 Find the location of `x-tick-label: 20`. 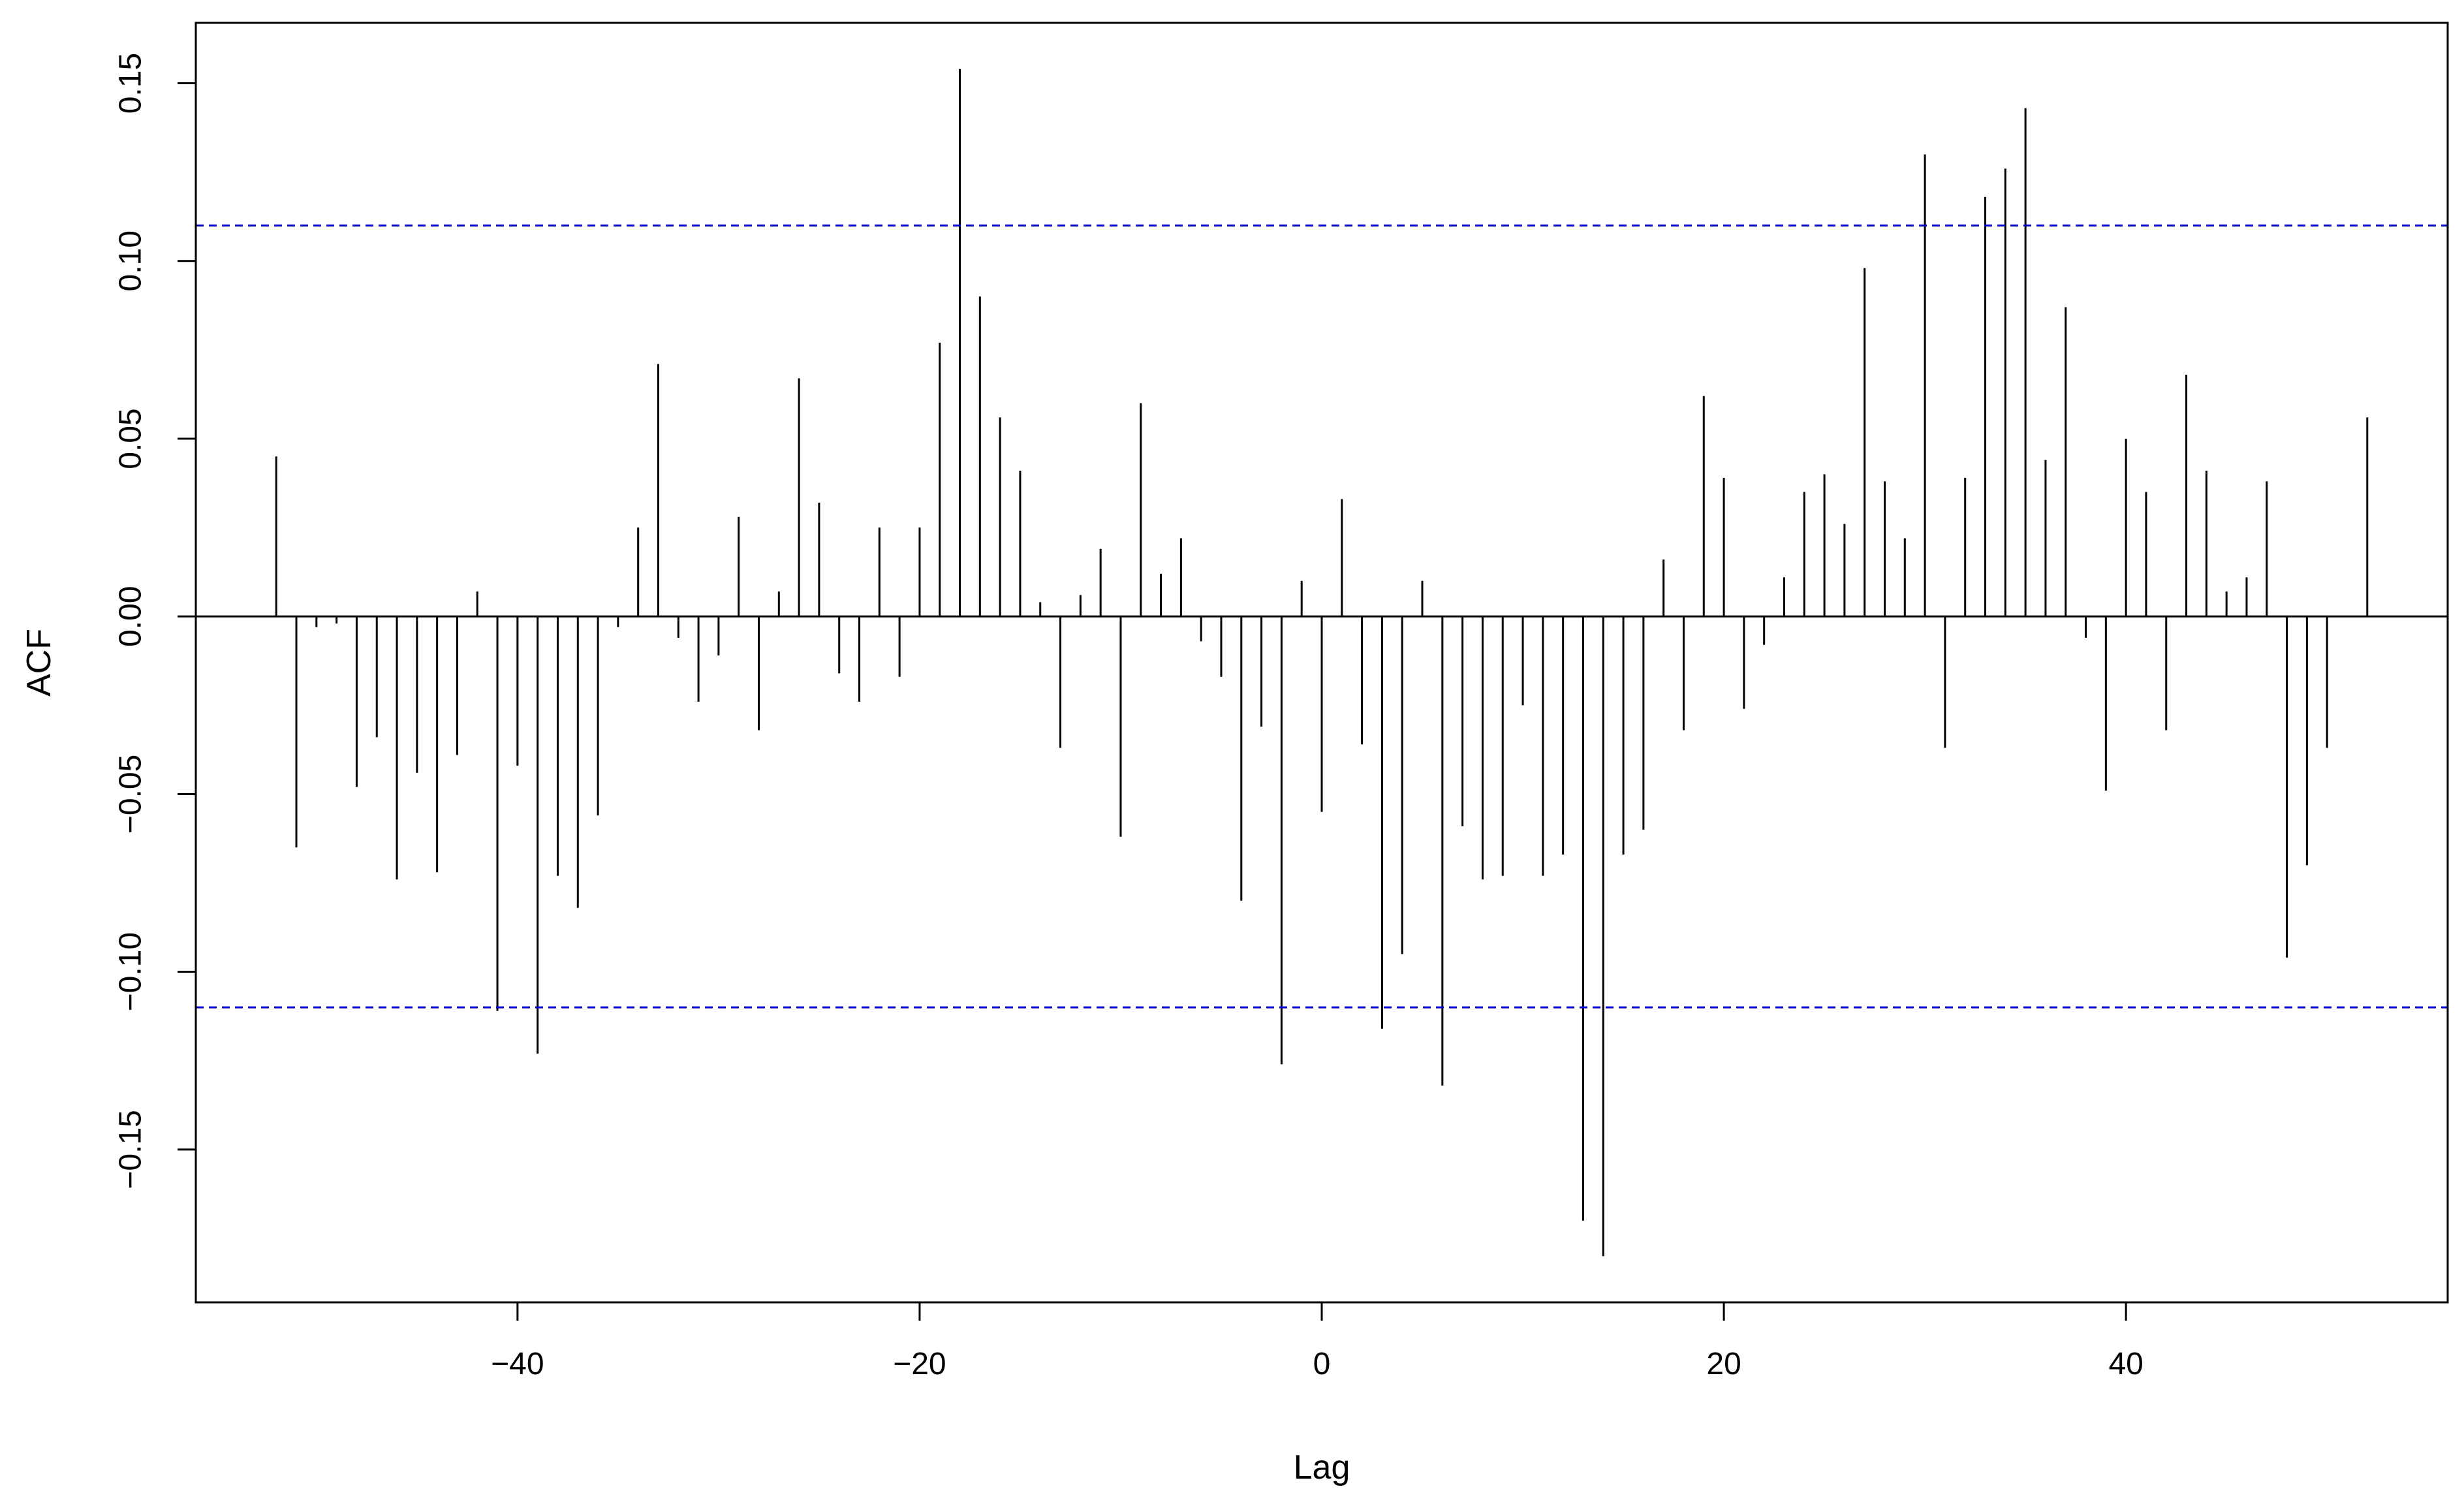

x-tick-label: 20 is located at coordinates (1723, 1364).